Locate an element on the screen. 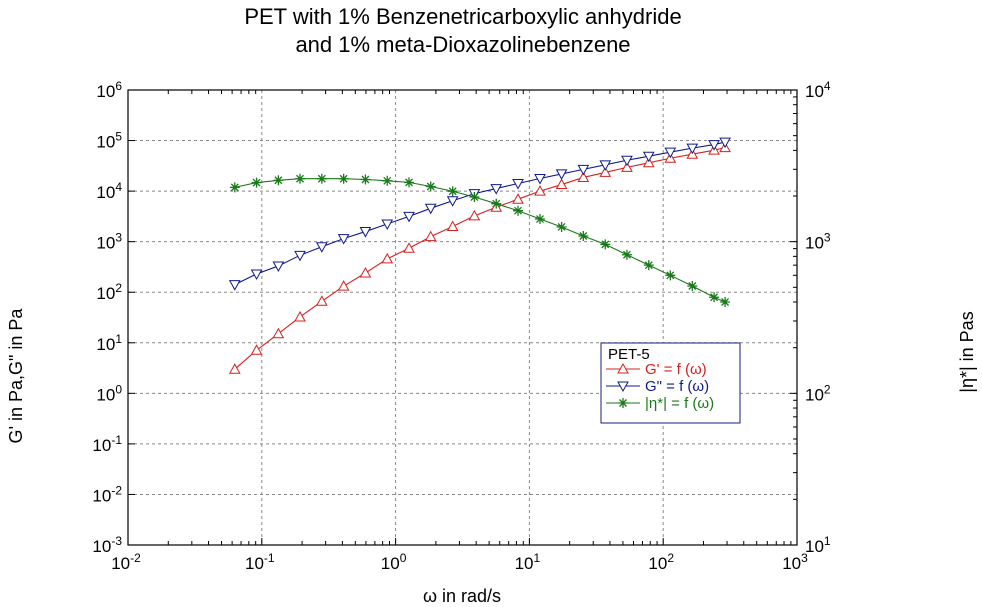  x-tick-label: 10³ is located at coordinates (795, 562).